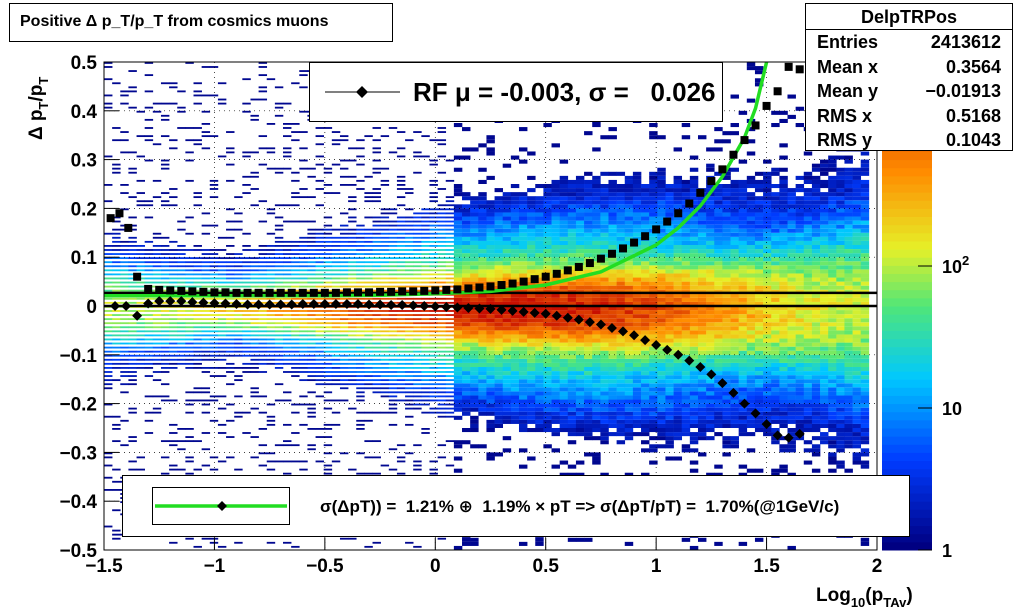  What do you see at coordinates (362, 92) in the screenshot?
I see `legend-marker-icon` at bounding box center [362, 92].